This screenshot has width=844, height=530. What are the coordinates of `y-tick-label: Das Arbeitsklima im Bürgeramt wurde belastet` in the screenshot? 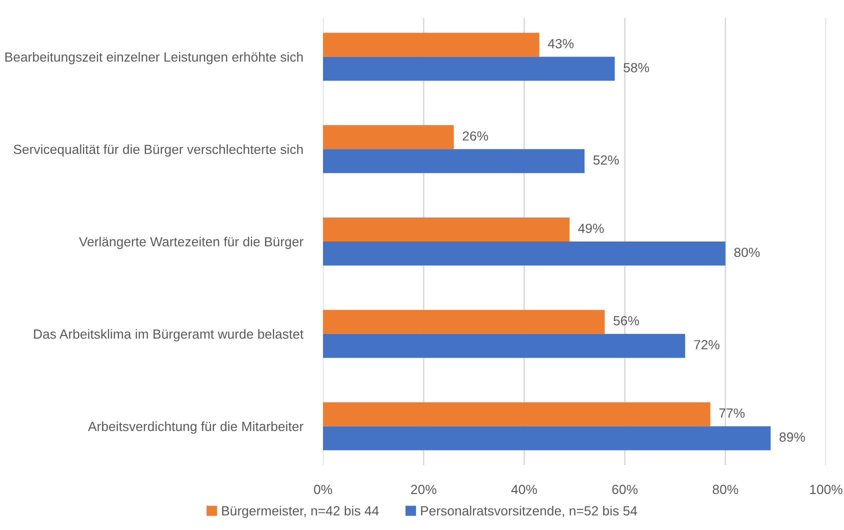 It's located at (169, 335).